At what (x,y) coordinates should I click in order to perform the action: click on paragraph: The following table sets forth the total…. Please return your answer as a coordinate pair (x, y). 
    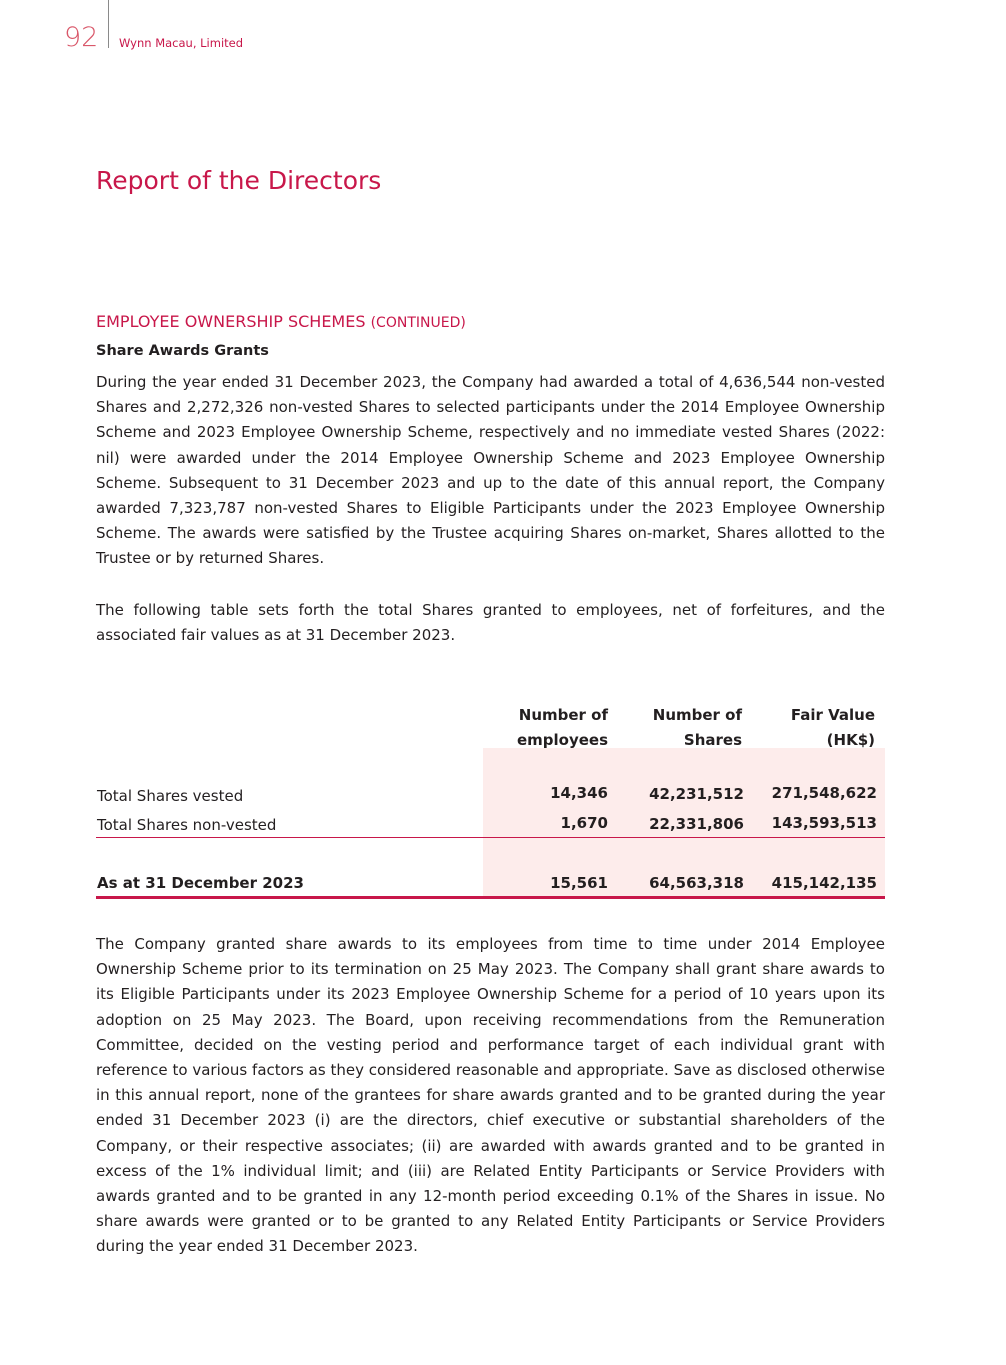
    Looking at the image, I should click on (490, 623).